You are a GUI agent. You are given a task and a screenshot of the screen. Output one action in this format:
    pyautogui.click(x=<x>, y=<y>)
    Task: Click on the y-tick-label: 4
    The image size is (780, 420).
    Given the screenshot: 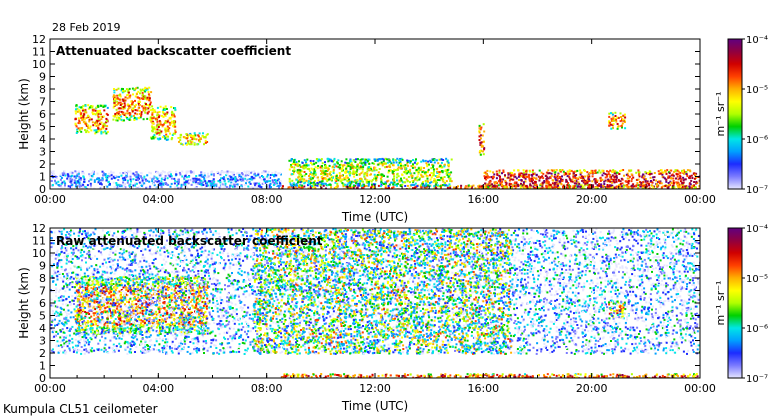 What is the action you would take?
    pyautogui.click(x=42, y=139)
    